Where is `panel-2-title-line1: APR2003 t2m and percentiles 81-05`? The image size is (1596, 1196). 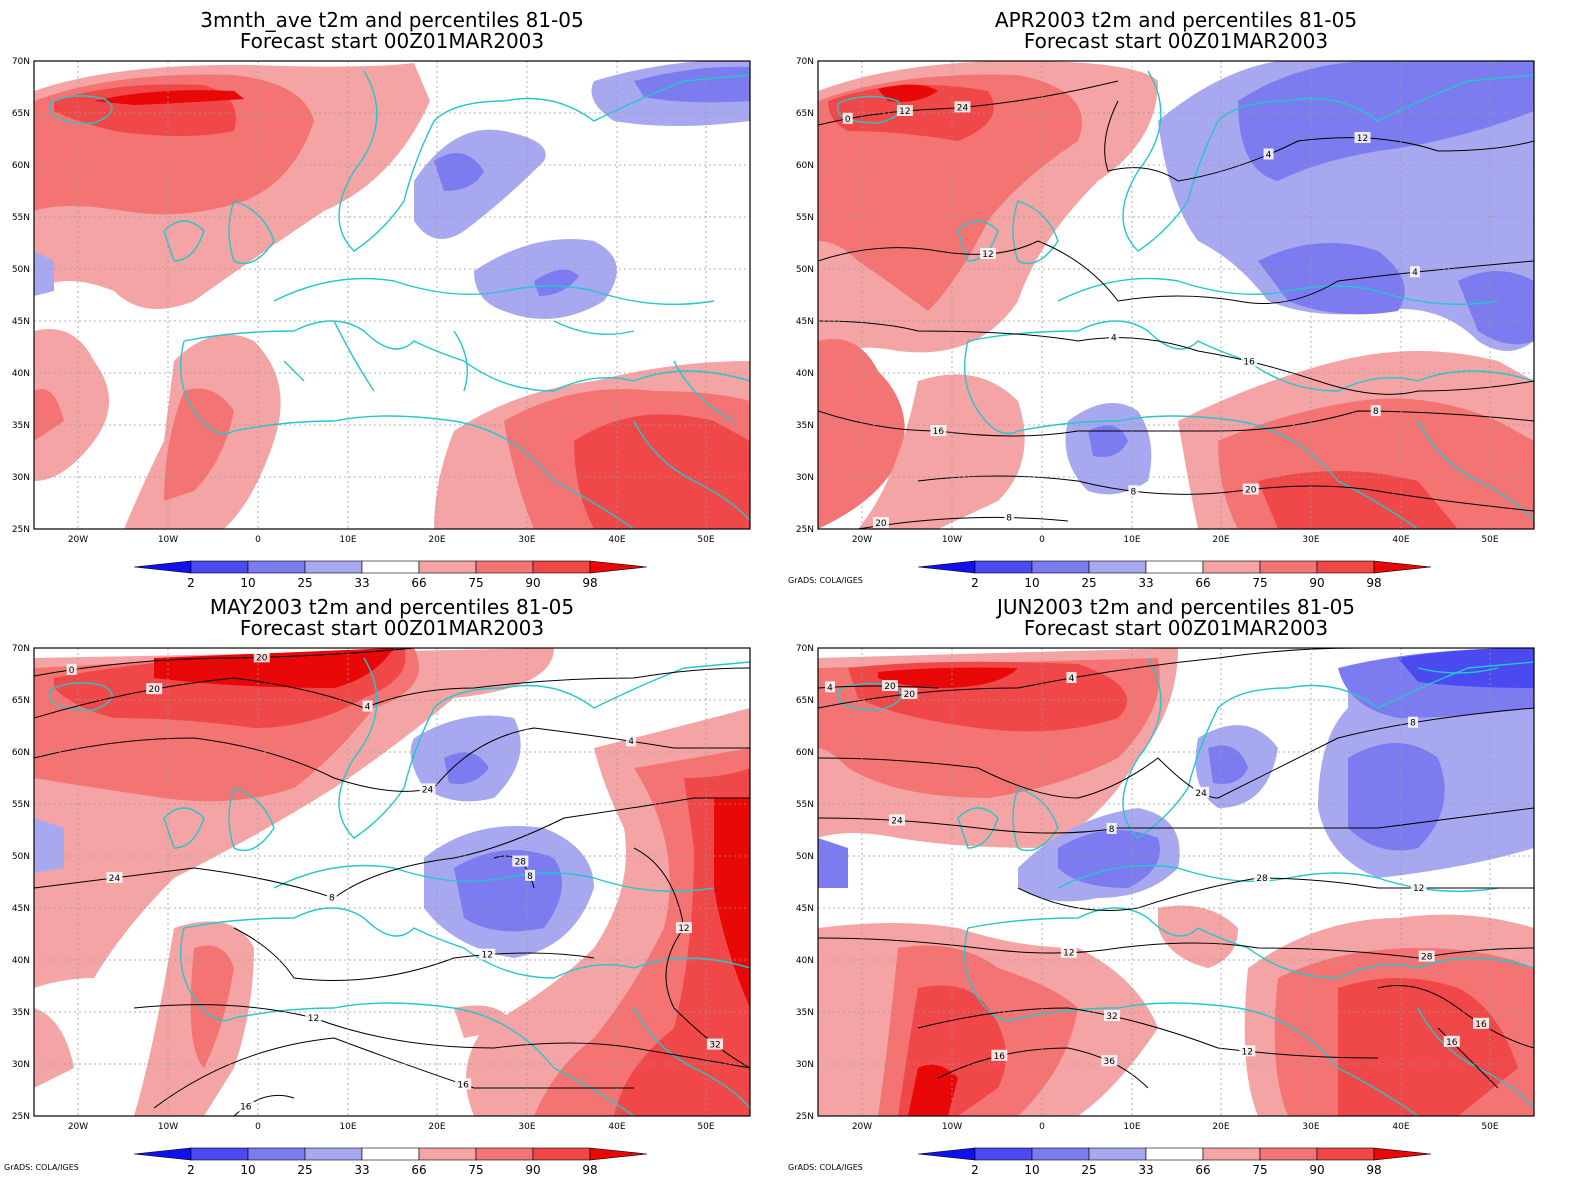
panel-2-title-line1: APR2003 t2m and percentiles 81-05 is located at coordinates (1176, 20).